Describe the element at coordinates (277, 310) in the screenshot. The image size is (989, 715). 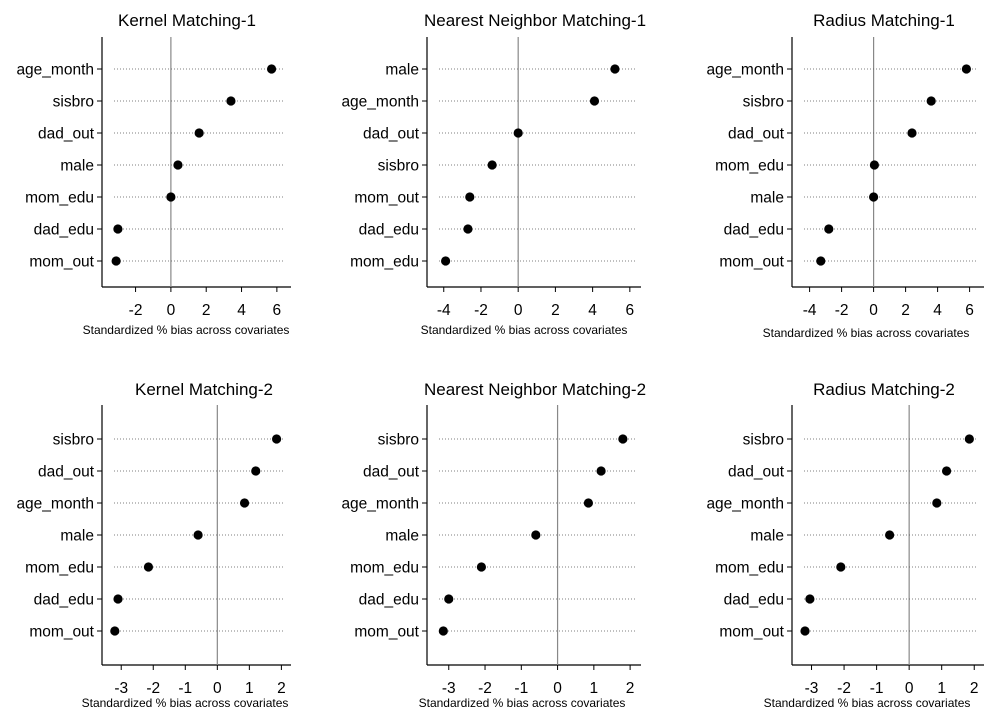
I see `x-tick-label: 6` at that location.